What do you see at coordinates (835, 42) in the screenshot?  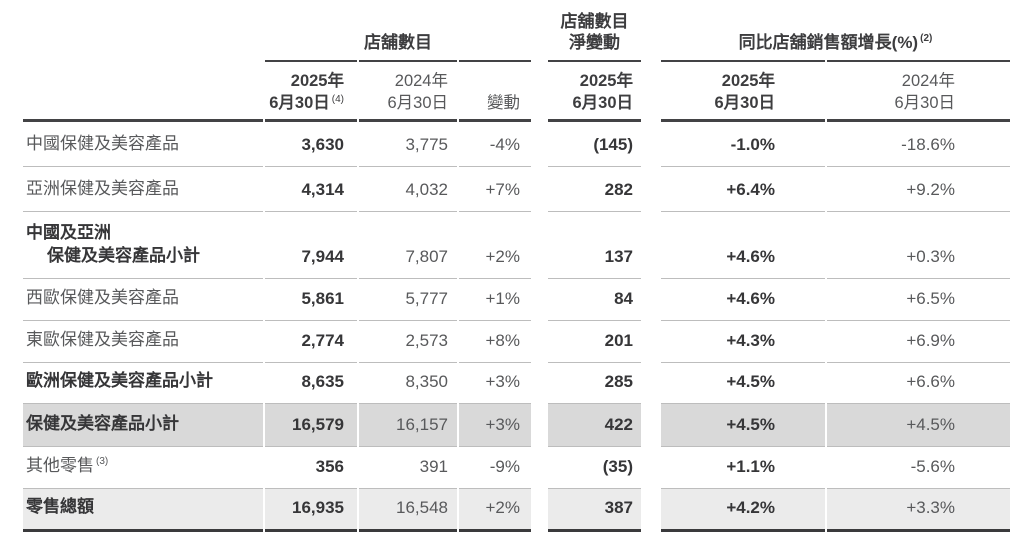 I see `group-title-same-store-growth: 同比店舖銷售額增長(%) (2)` at bounding box center [835, 42].